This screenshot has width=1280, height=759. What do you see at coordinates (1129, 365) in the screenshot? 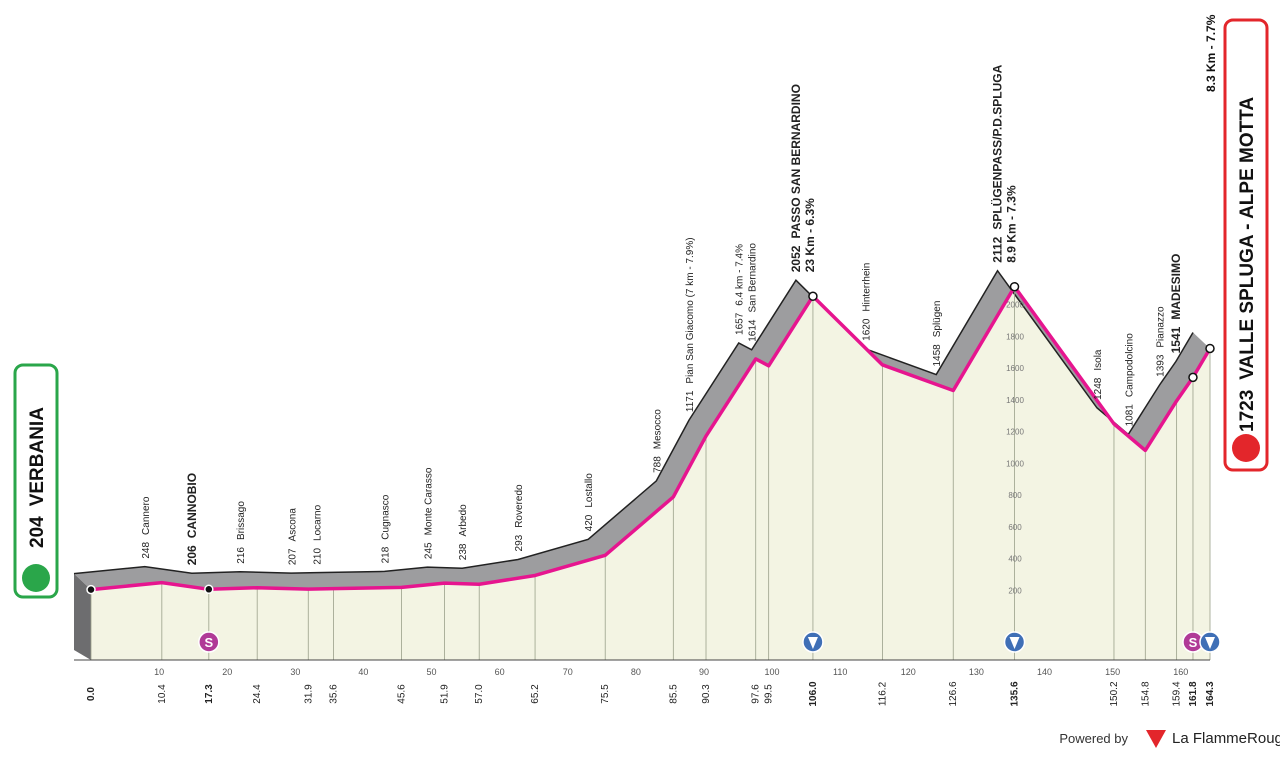
I see `waypoint-name: Campodolcino` at bounding box center [1129, 365].